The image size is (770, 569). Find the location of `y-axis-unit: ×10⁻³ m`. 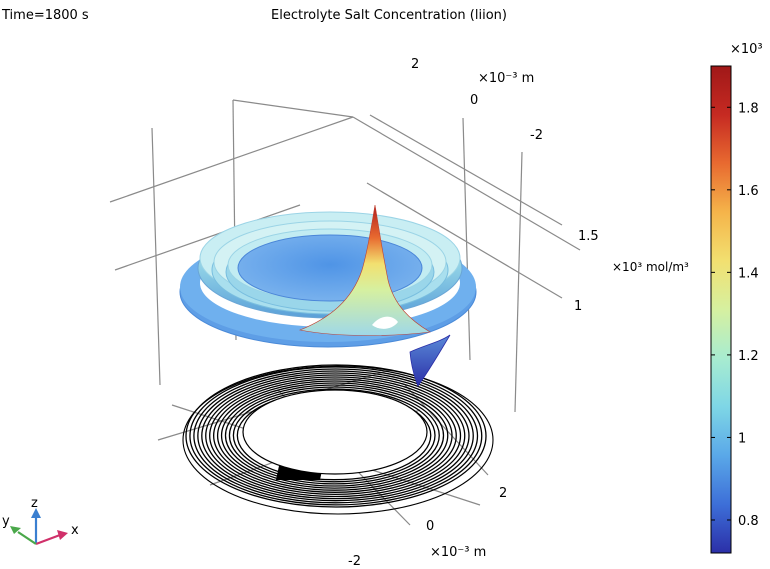

y-axis-unit: ×10⁻³ m is located at coordinates (506, 78).